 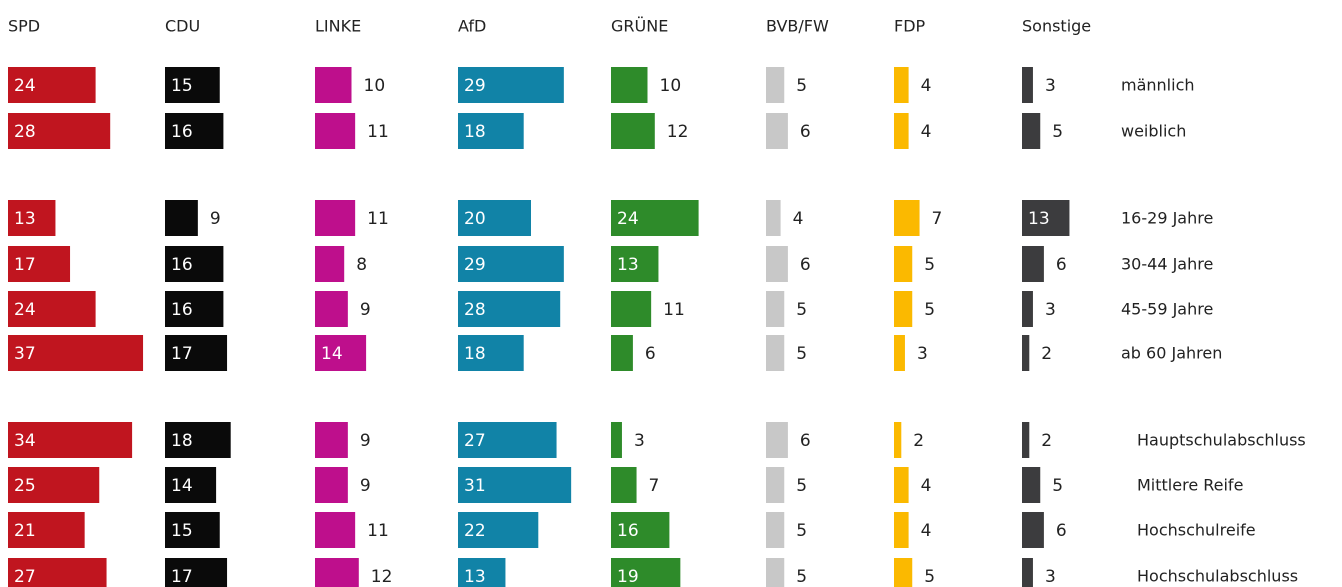 What do you see at coordinates (338, 26) in the screenshot?
I see `column-header: LINKE` at bounding box center [338, 26].